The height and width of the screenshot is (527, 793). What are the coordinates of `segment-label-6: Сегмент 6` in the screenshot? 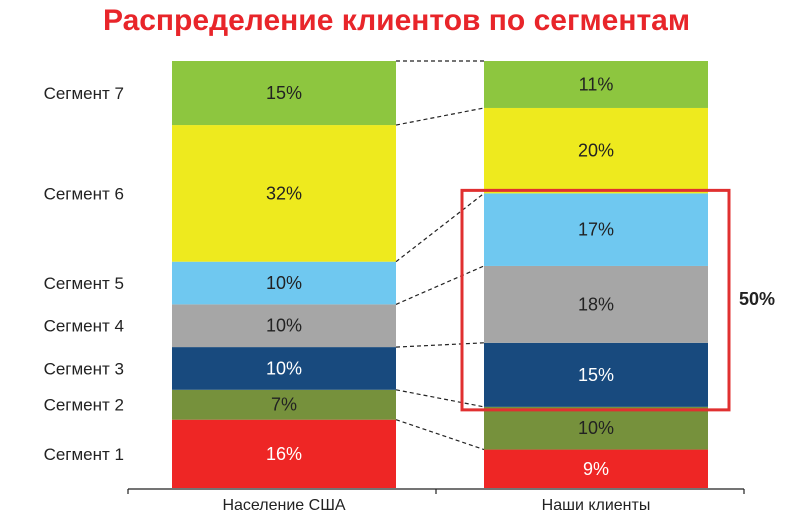 It's located at (84, 193).